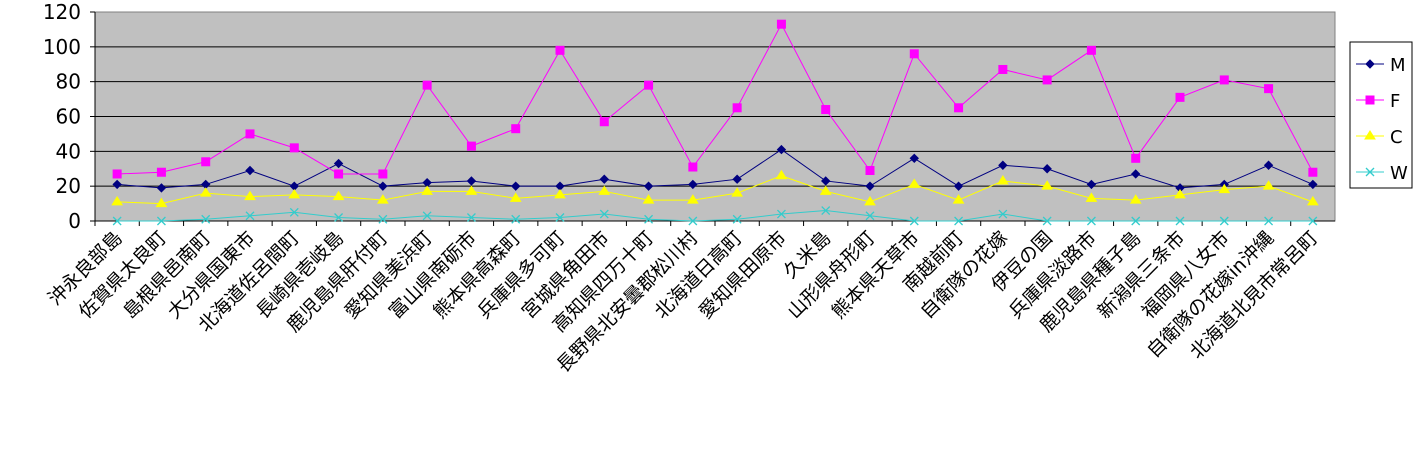  I want to click on series-line-C, so click(715, 190).